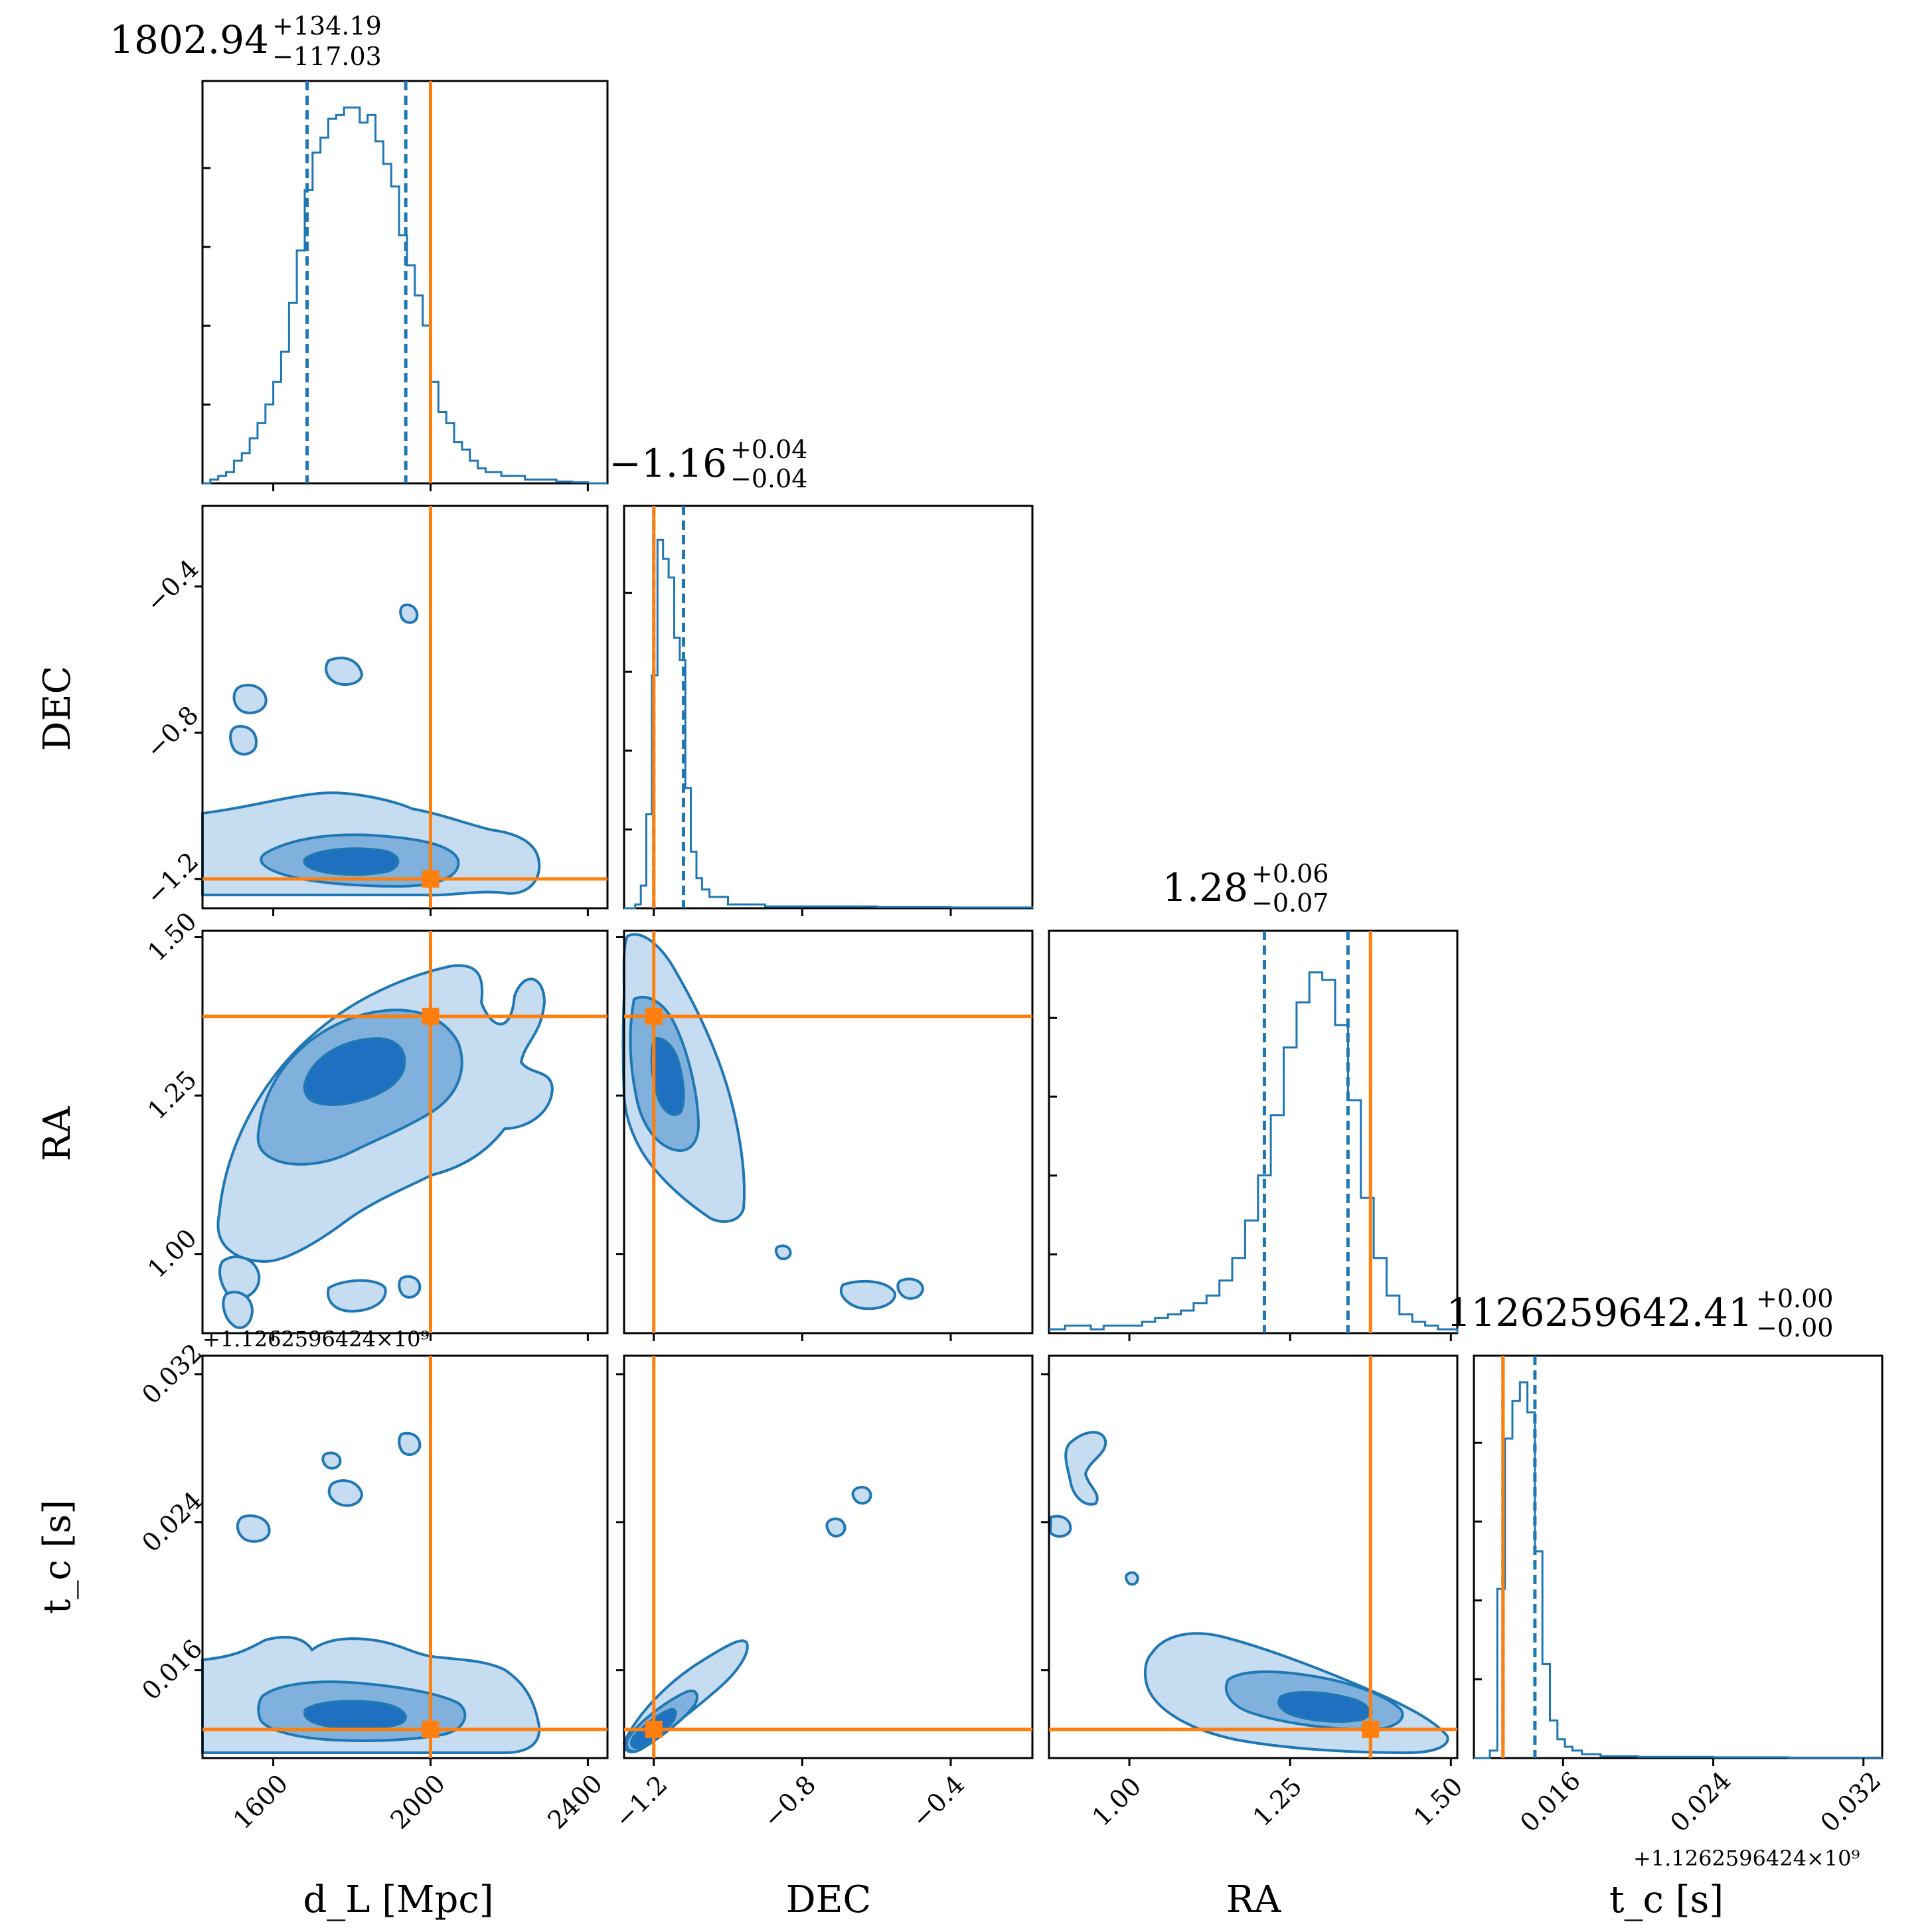  What do you see at coordinates (1666, 1899) in the screenshot?
I see `xlabel-tc: t_c [s]` at bounding box center [1666, 1899].